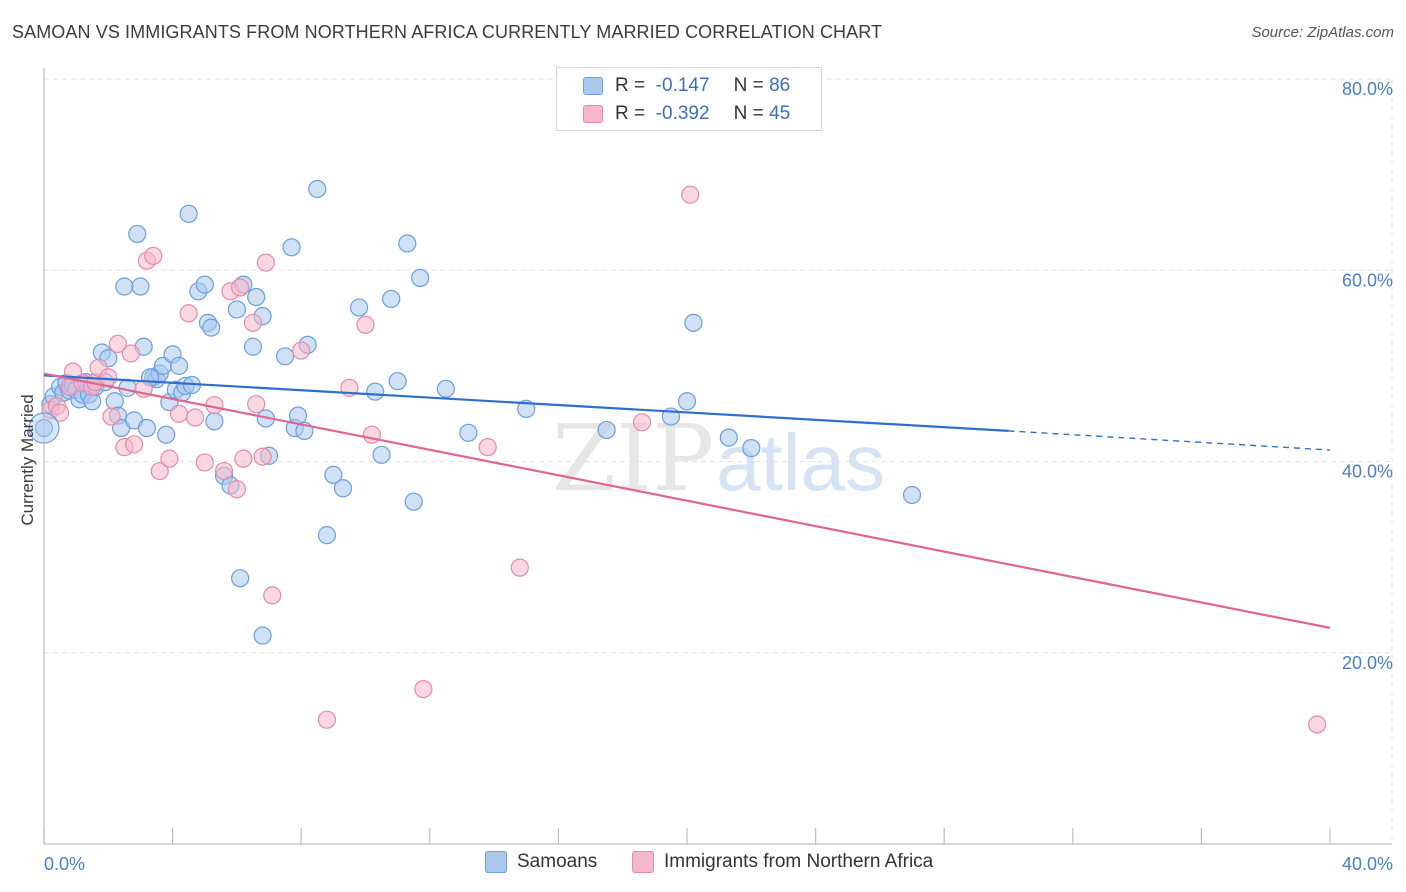 This screenshot has width=1406, height=892. Describe the element at coordinates (799, 861) in the screenshot. I see `legend-label-northern-africa: Immigrants from Northern Africa` at that location.